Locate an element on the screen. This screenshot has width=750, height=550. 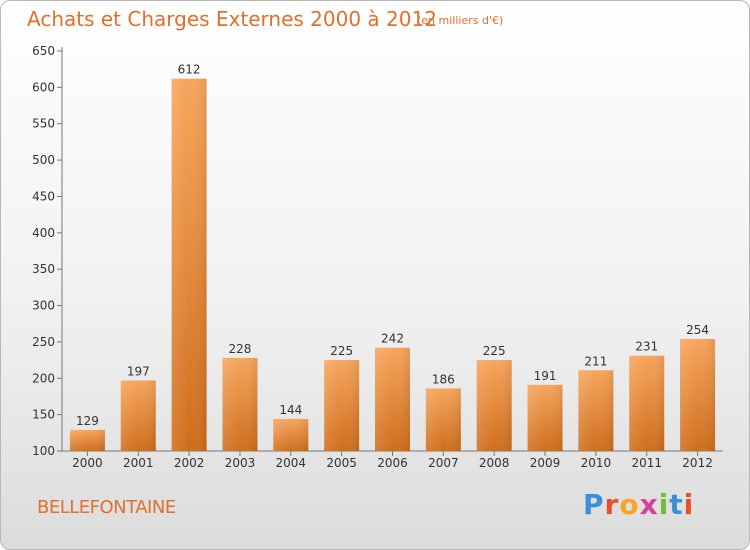
x-tick-label: 2009 is located at coordinates (545, 463).